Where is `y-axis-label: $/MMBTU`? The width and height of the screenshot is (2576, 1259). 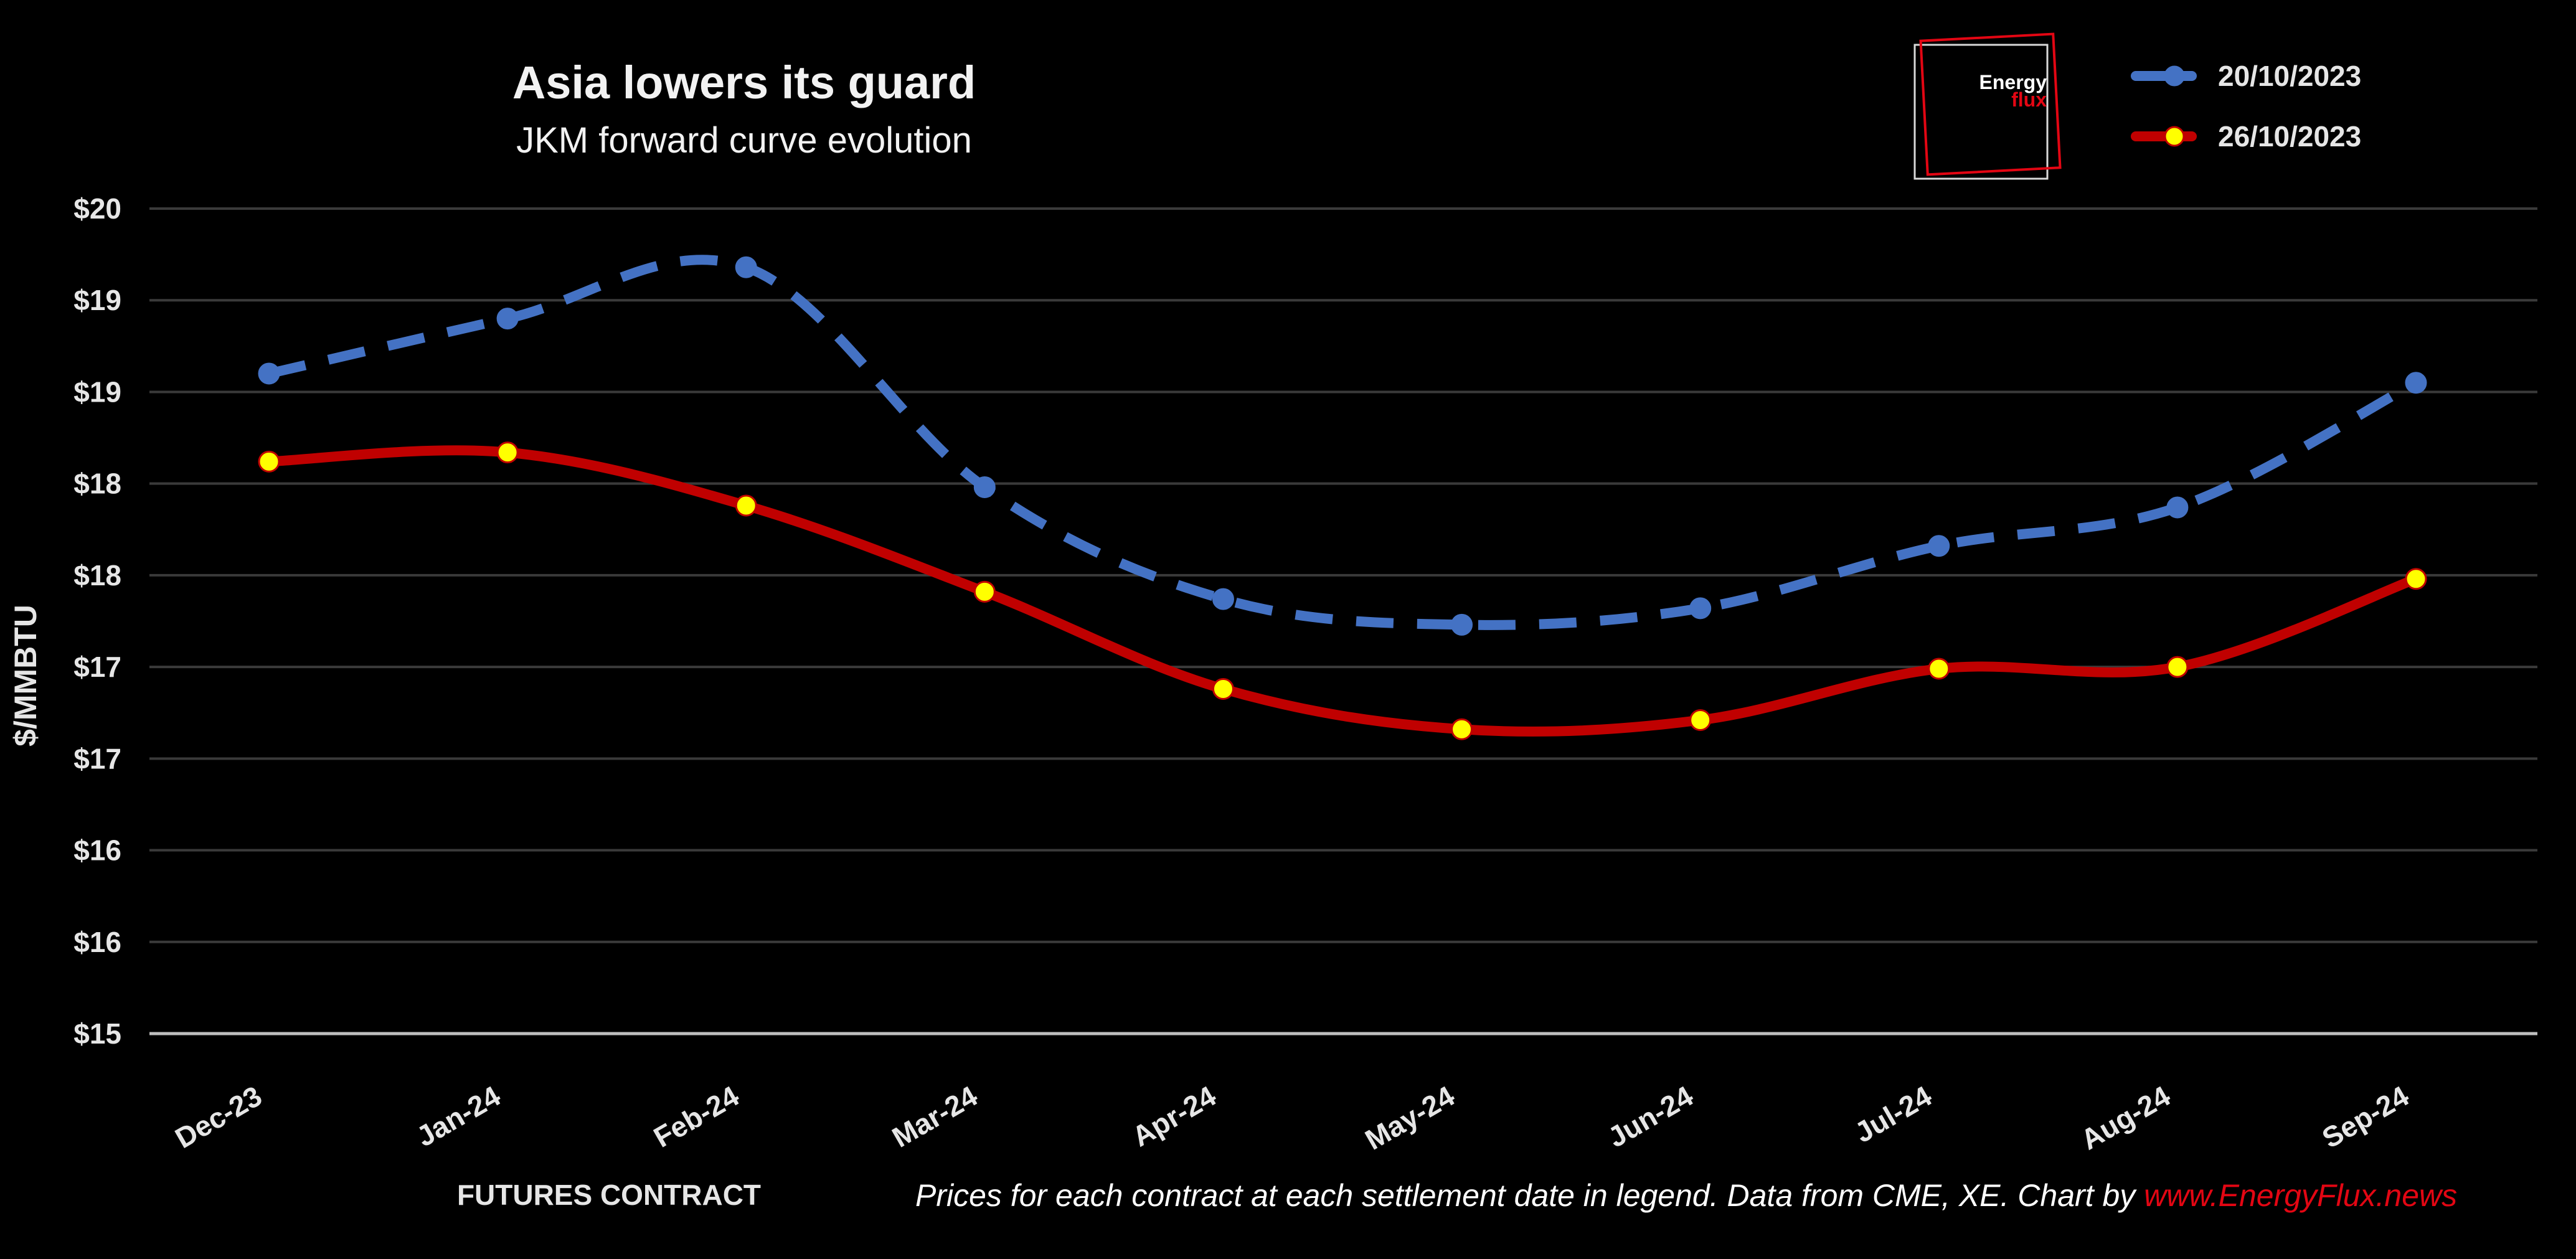 y-axis-label: $/MMBTU is located at coordinates (25, 676).